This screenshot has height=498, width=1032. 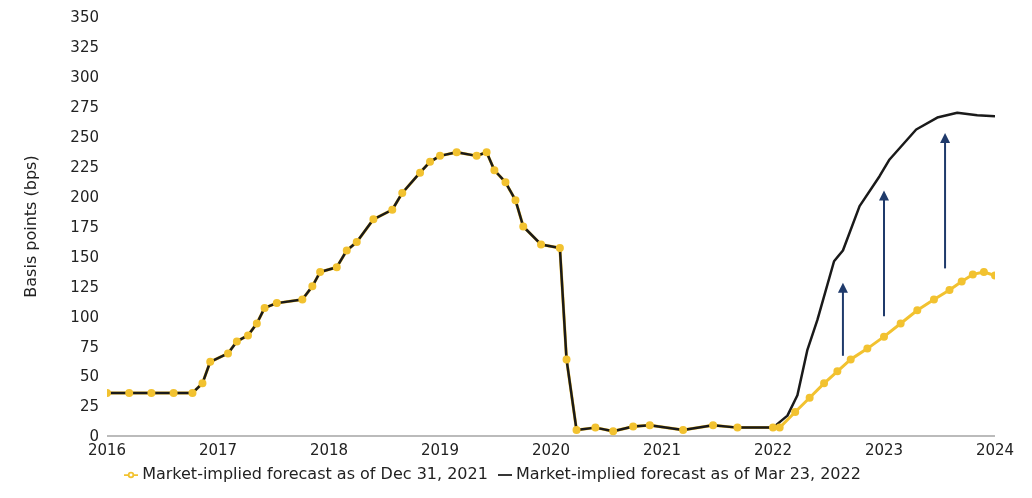 What do you see at coordinates (315, 473) in the screenshot?
I see `legend-label: Market-implied forecast as of Dec 31, 2021` at bounding box center [315, 473].